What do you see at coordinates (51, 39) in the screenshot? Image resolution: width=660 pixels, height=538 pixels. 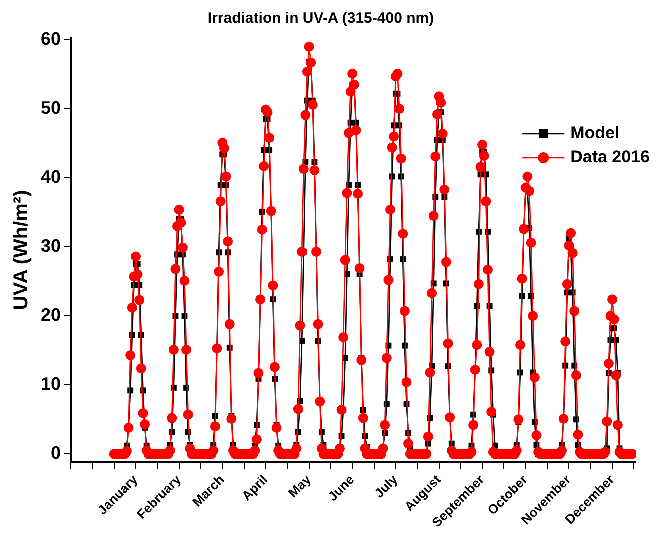 I see `y-tick-label: 60` at bounding box center [51, 39].